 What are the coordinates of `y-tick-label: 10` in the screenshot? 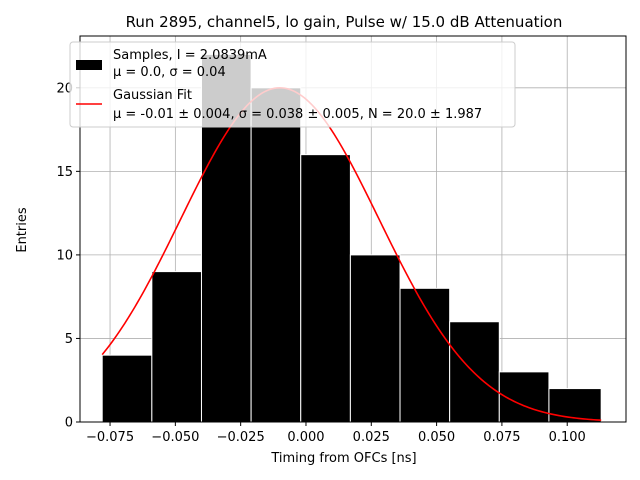 It's located at (64, 255).